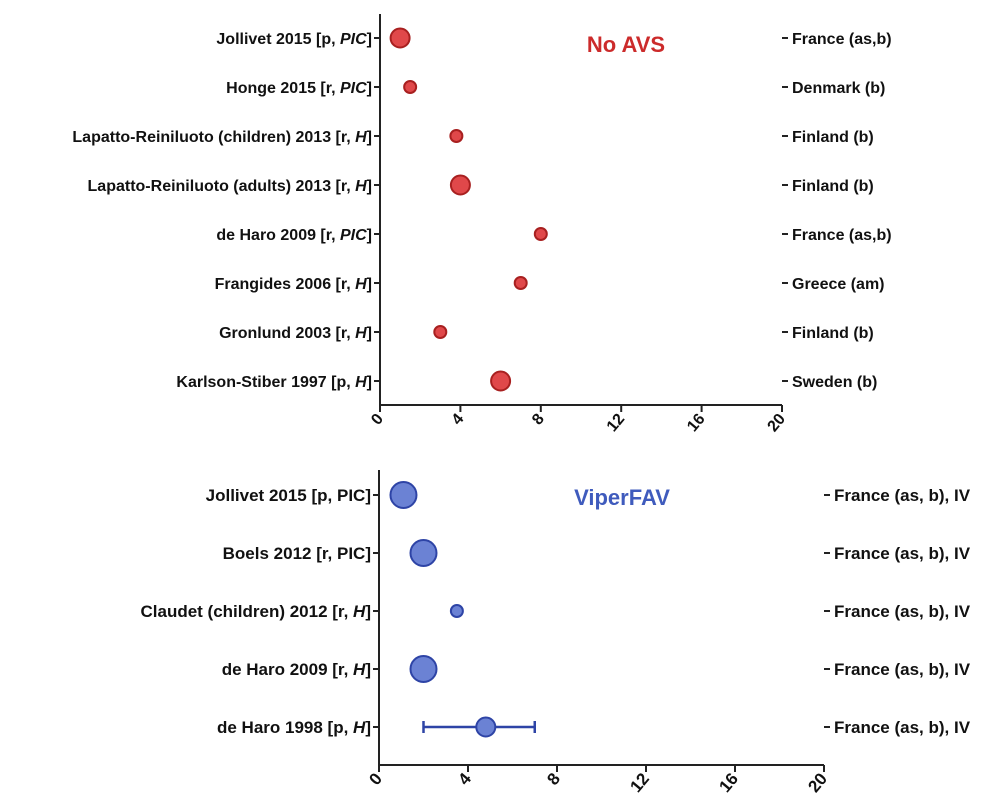 The height and width of the screenshot is (802, 999). I want to click on study-label: Gronlund 2003 [r, H], so click(295, 333).